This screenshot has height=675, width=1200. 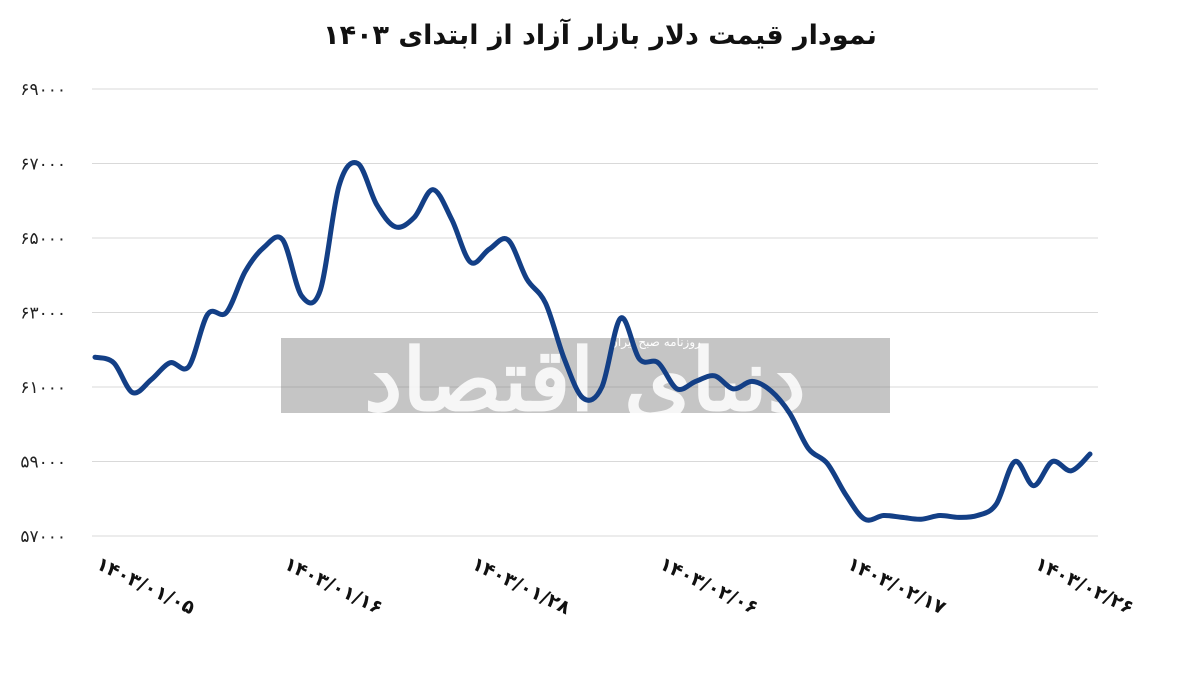 I want to click on watermark: دنیای اقتصاد روزنامه صبح ایران, so click(x=585, y=380).